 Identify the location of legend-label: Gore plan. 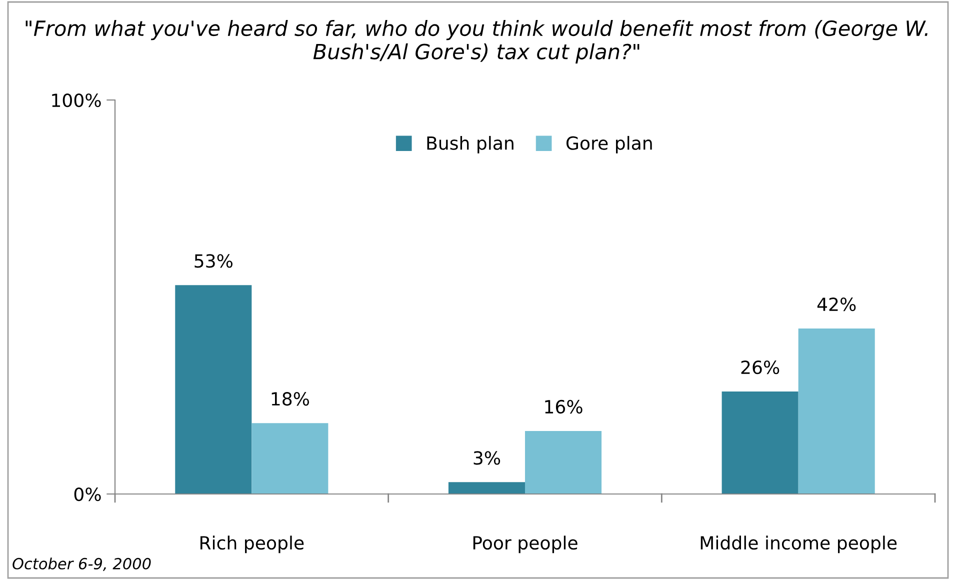
(609, 145).